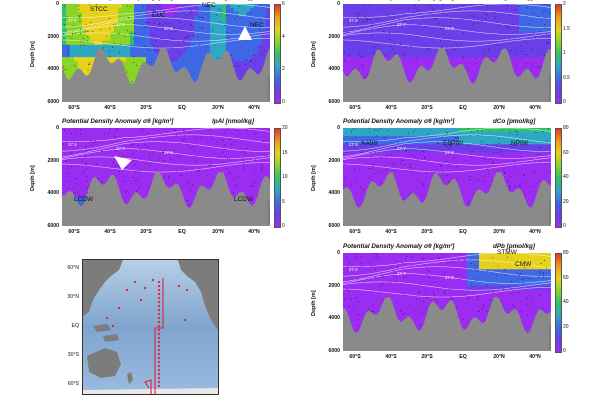 Image resolution: width=600 pixels, height=400 pixels. What do you see at coordinates (519, 143) in the screenshot?
I see `npiw-label: NPIW` at bounding box center [519, 143].